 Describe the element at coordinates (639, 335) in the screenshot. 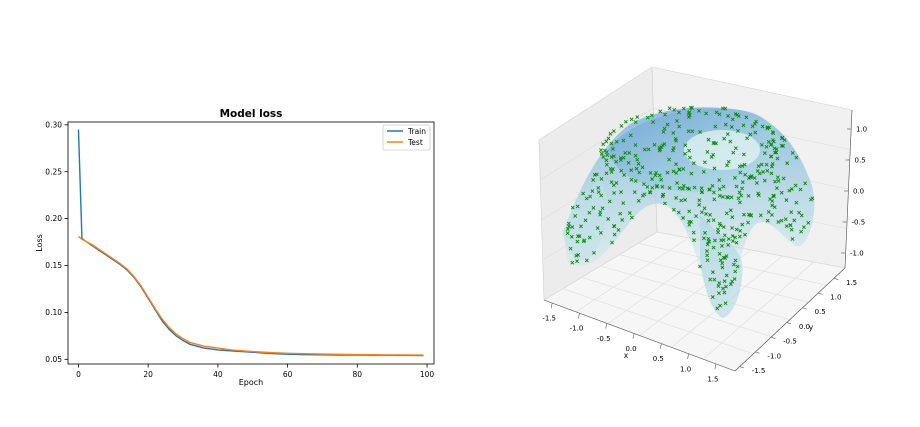

I see `x-axis-line` at that location.